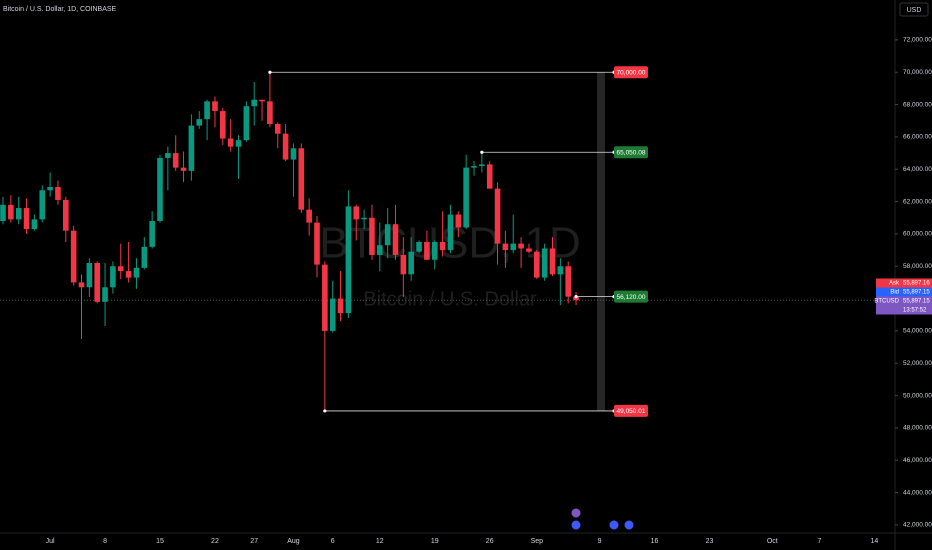 This screenshot has height=550, width=932. Describe the element at coordinates (380, 541) in the screenshot. I see `x-tick-label: 12` at that location.